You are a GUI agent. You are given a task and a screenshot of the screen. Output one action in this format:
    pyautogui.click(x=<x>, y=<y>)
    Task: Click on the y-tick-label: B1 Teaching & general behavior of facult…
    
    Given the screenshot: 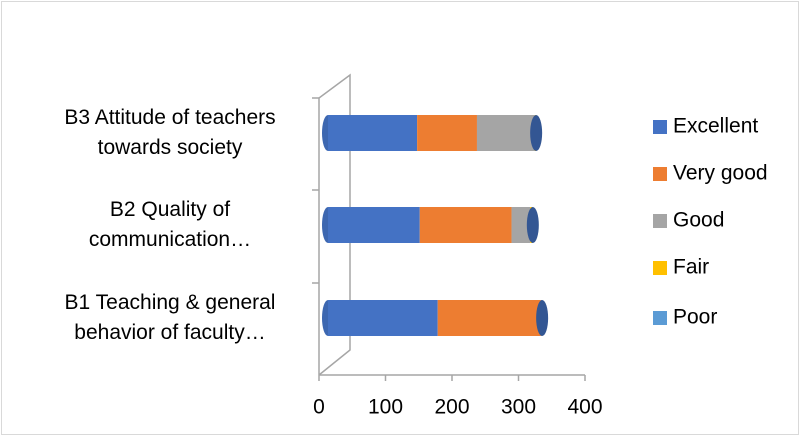 What is the action you would take?
    pyautogui.click(x=170, y=317)
    